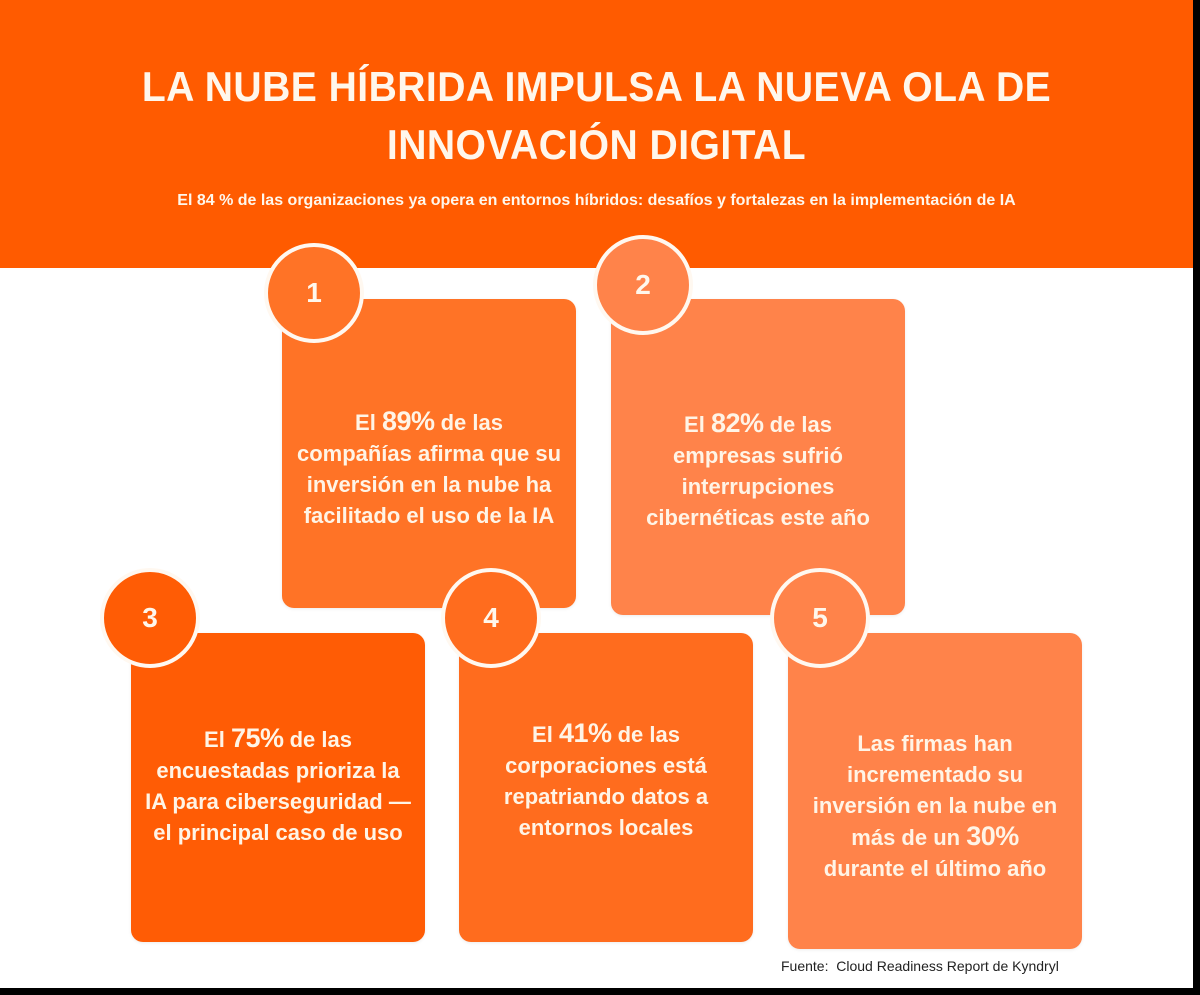  I want to click on number-badge-1: 1, so click(314, 293).